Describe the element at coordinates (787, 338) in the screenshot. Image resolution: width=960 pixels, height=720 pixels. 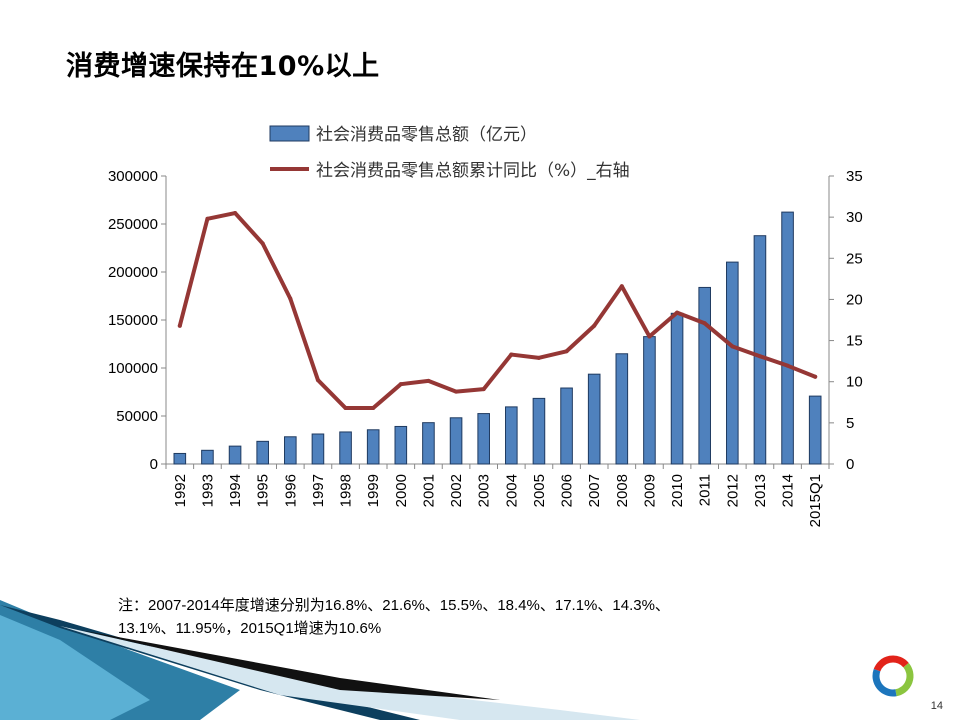
I see `bar-2014` at that location.